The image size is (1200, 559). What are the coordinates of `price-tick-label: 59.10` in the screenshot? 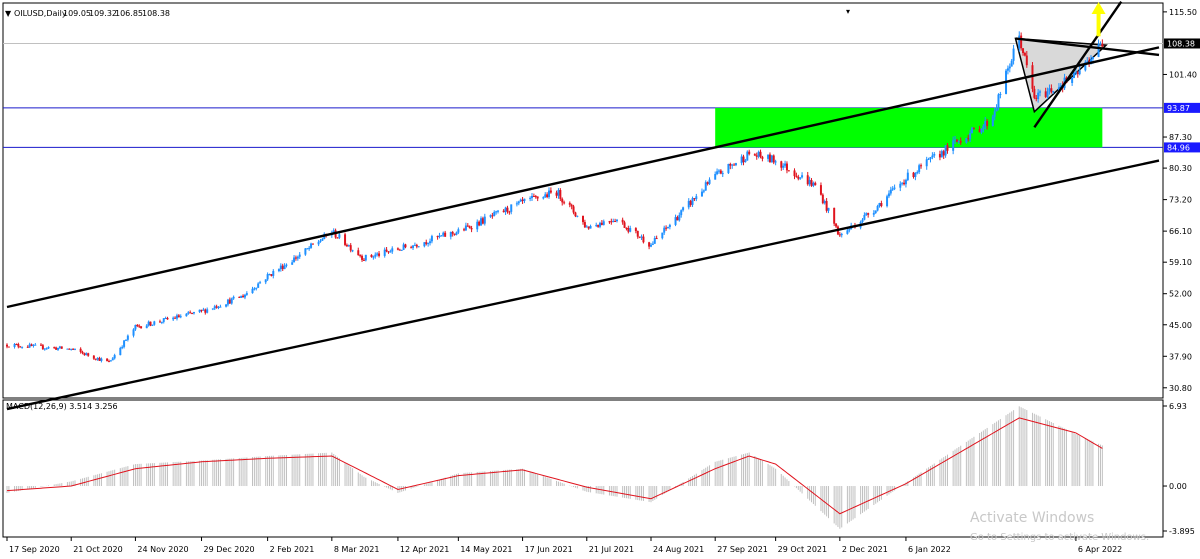 It's located at (1180, 262).